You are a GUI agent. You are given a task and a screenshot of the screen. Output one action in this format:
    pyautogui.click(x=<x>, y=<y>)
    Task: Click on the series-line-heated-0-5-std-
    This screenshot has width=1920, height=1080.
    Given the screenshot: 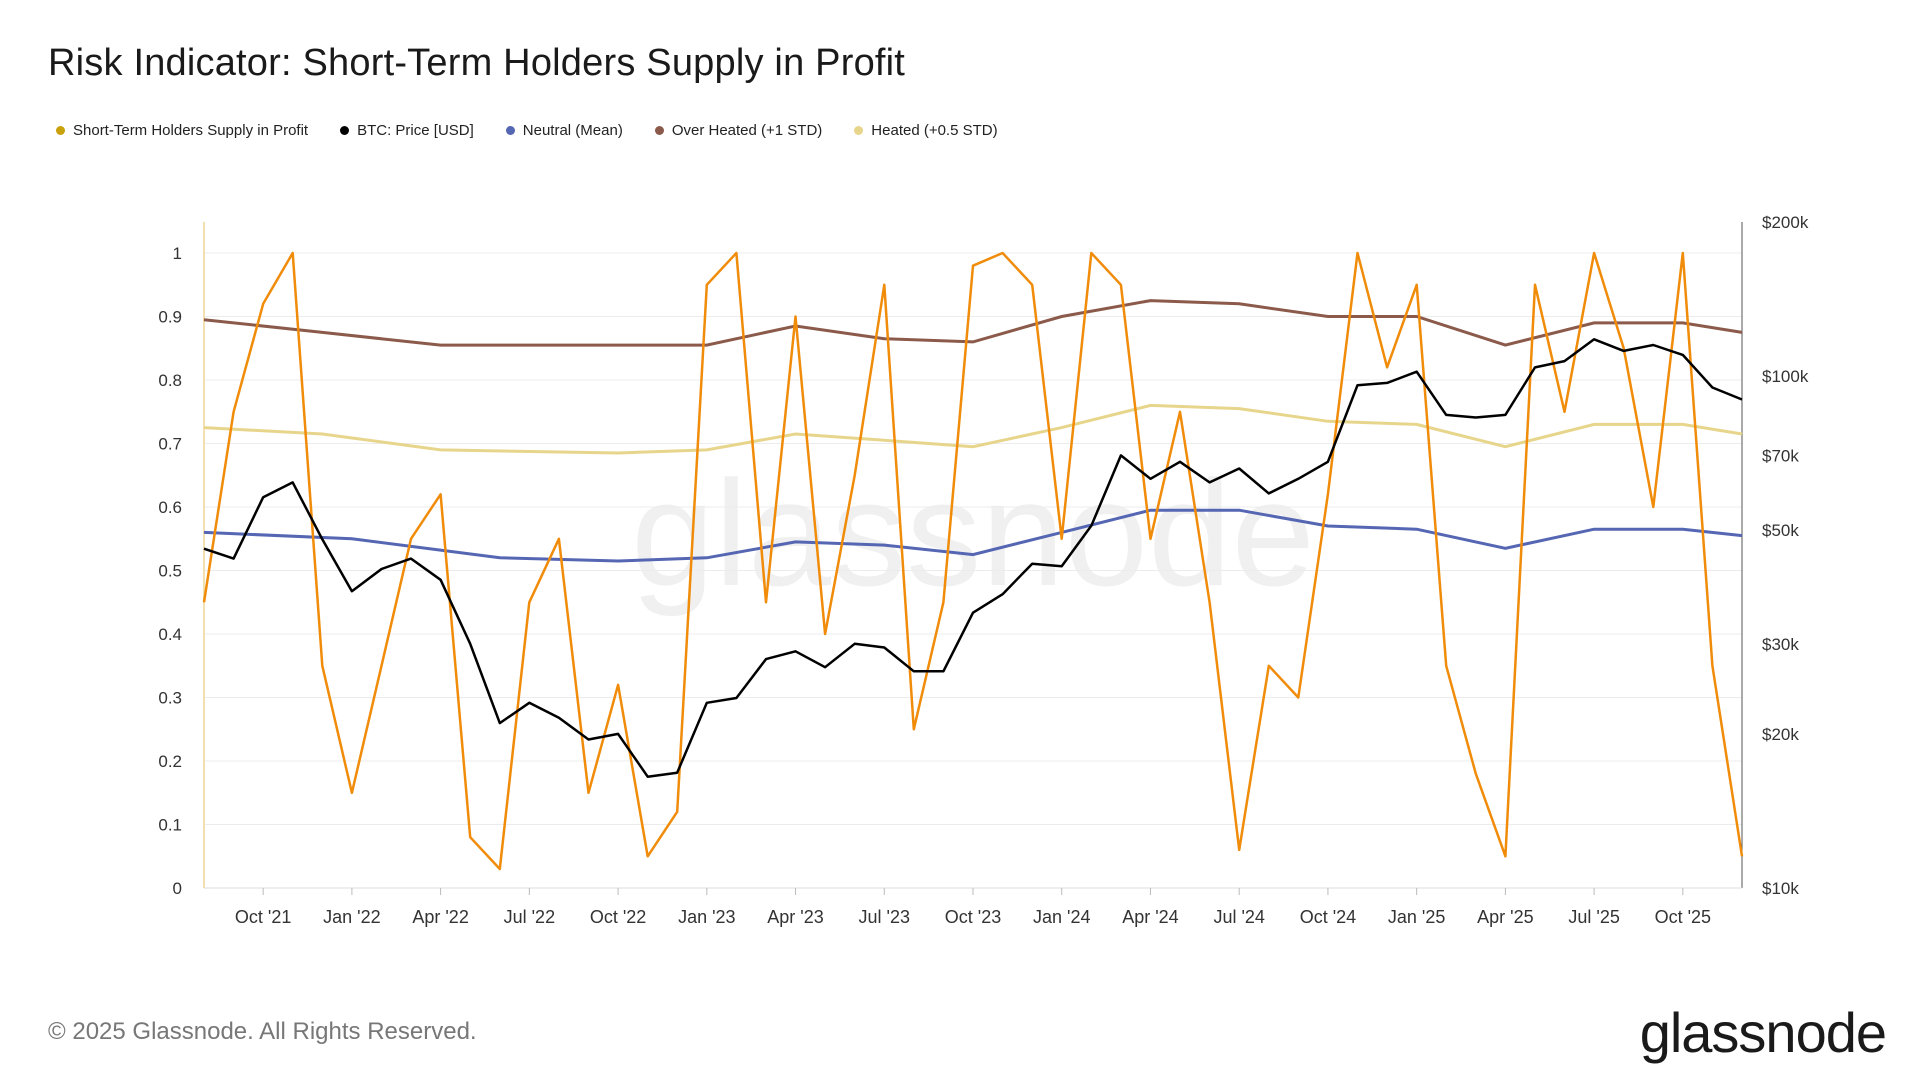 What is the action you would take?
    pyautogui.click(x=973, y=429)
    